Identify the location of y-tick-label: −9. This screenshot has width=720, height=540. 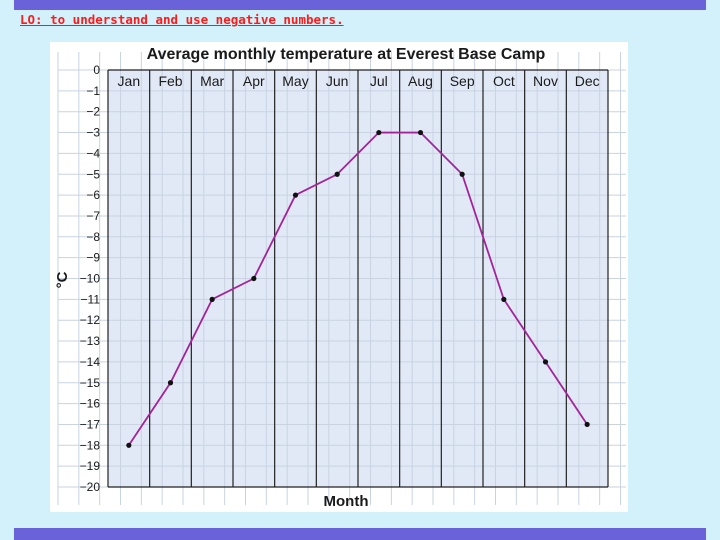
(93, 258).